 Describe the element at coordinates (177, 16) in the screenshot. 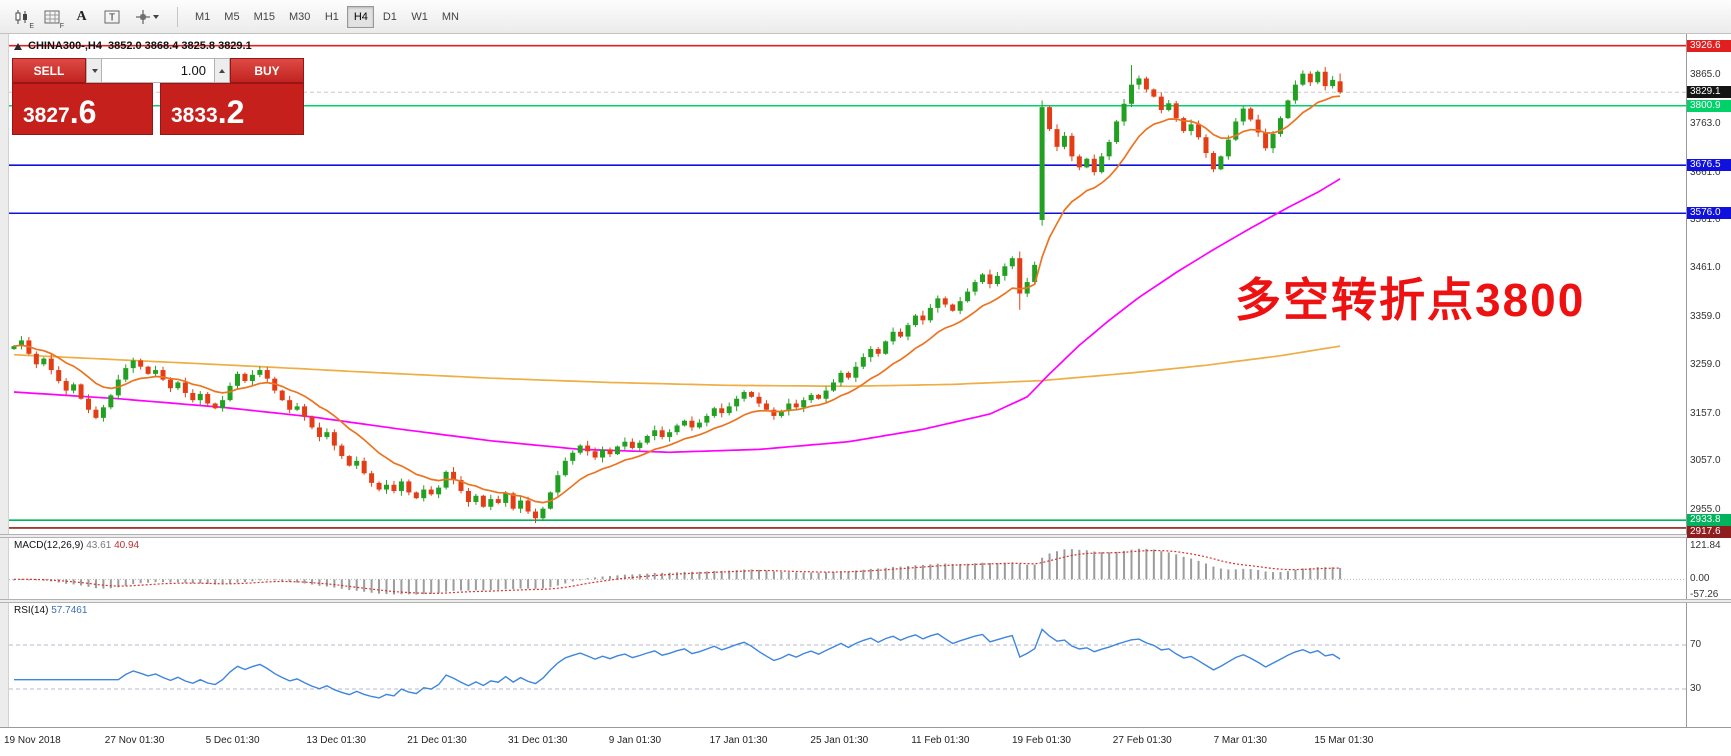

I see `toolbar-separator` at that location.